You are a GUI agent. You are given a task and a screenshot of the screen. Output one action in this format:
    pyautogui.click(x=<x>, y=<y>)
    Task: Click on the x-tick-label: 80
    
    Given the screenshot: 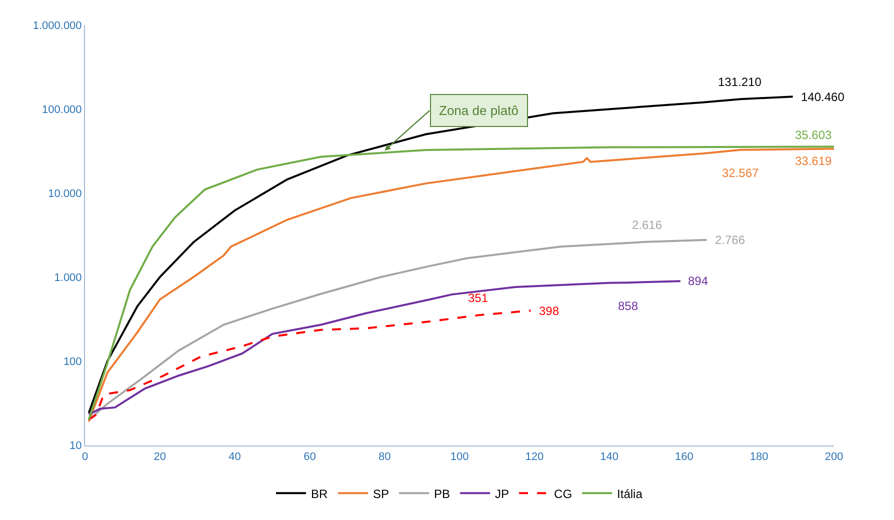 What is the action you would take?
    pyautogui.click(x=384, y=456)
    